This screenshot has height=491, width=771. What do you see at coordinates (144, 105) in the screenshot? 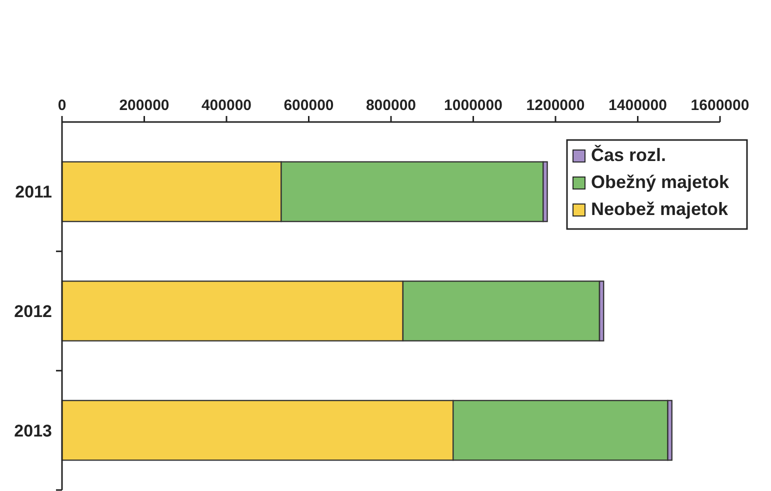
I see `x-tick-label: 200000` at bounding box center [144, 105].